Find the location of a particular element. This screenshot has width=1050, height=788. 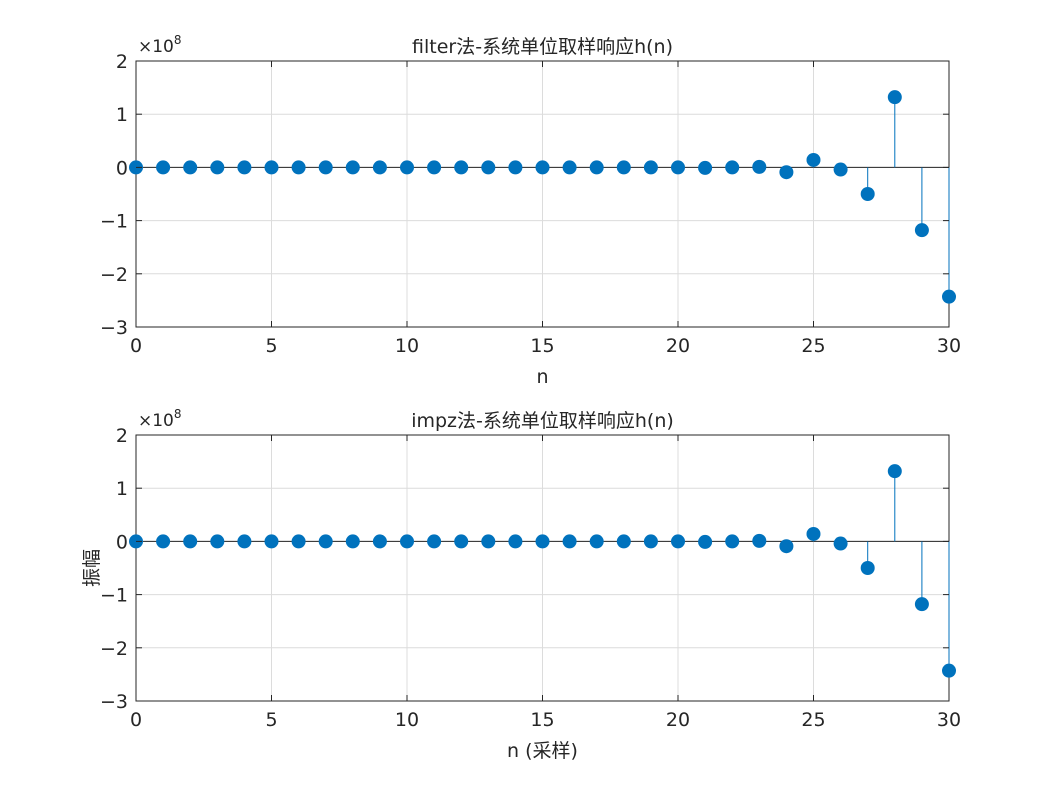

x-axis-label: n (采样) is located at coordinates (542, 751).